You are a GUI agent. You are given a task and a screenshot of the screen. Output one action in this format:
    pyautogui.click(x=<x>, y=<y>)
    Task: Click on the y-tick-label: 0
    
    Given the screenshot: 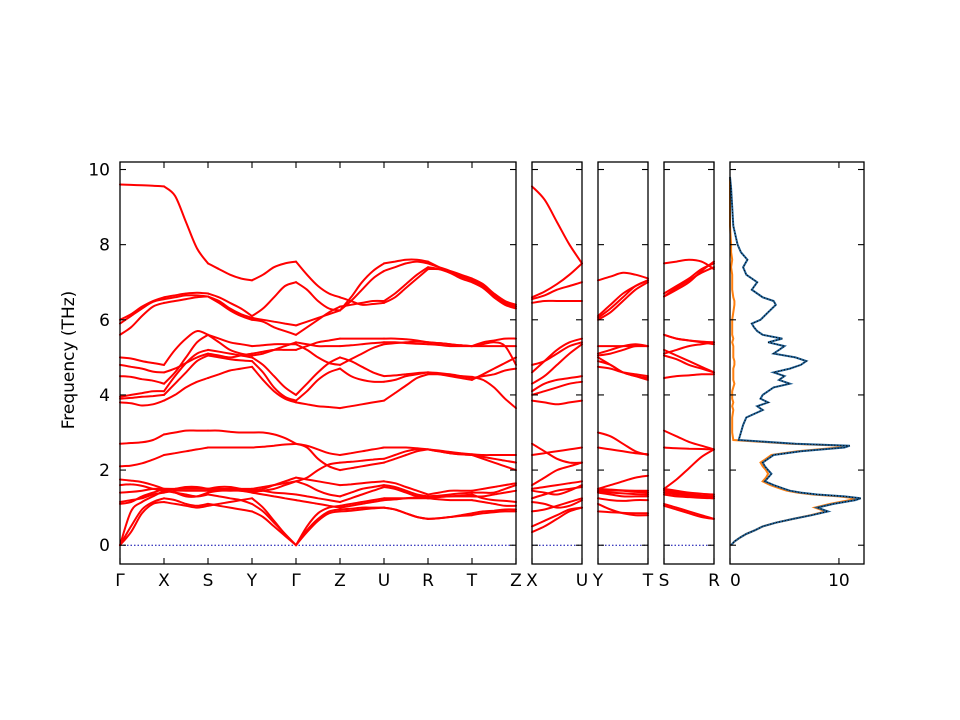 What is the action you would take?
    pyautogui.click(x=104, y=546)
    